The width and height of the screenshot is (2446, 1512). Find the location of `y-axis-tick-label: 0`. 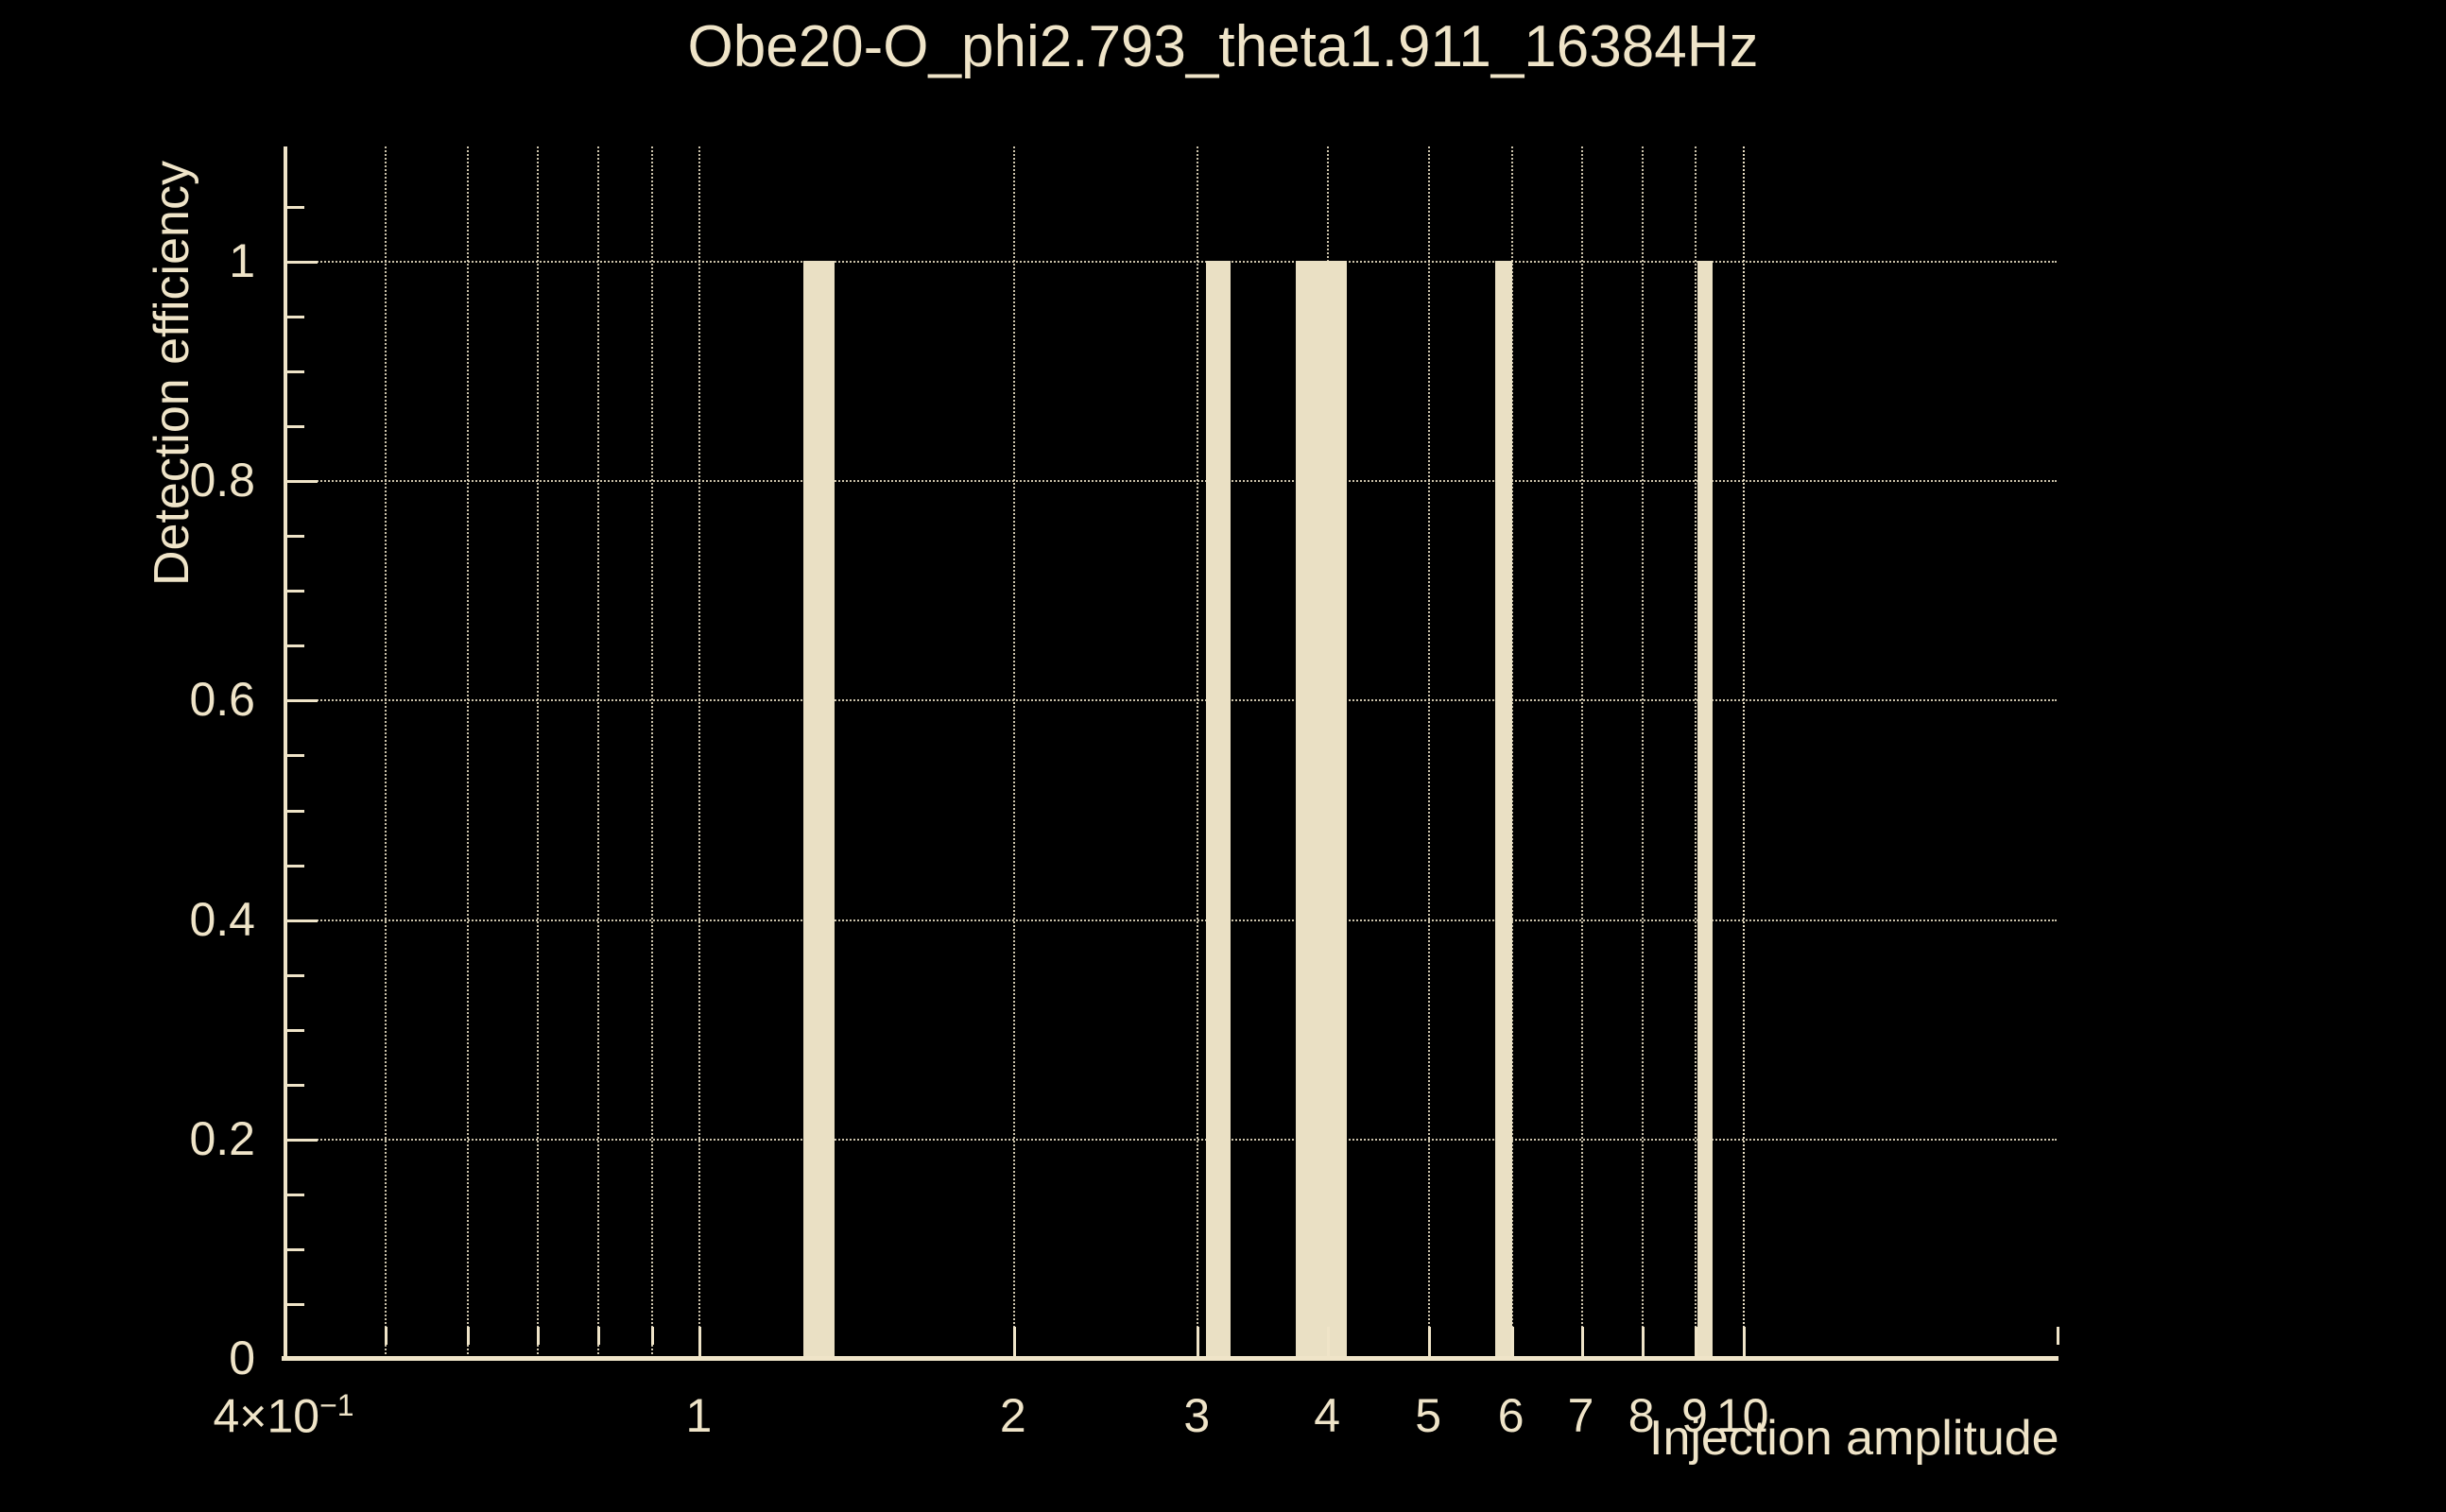

y-axis-tick-label: 0 is located at coordinates (242, 1358).